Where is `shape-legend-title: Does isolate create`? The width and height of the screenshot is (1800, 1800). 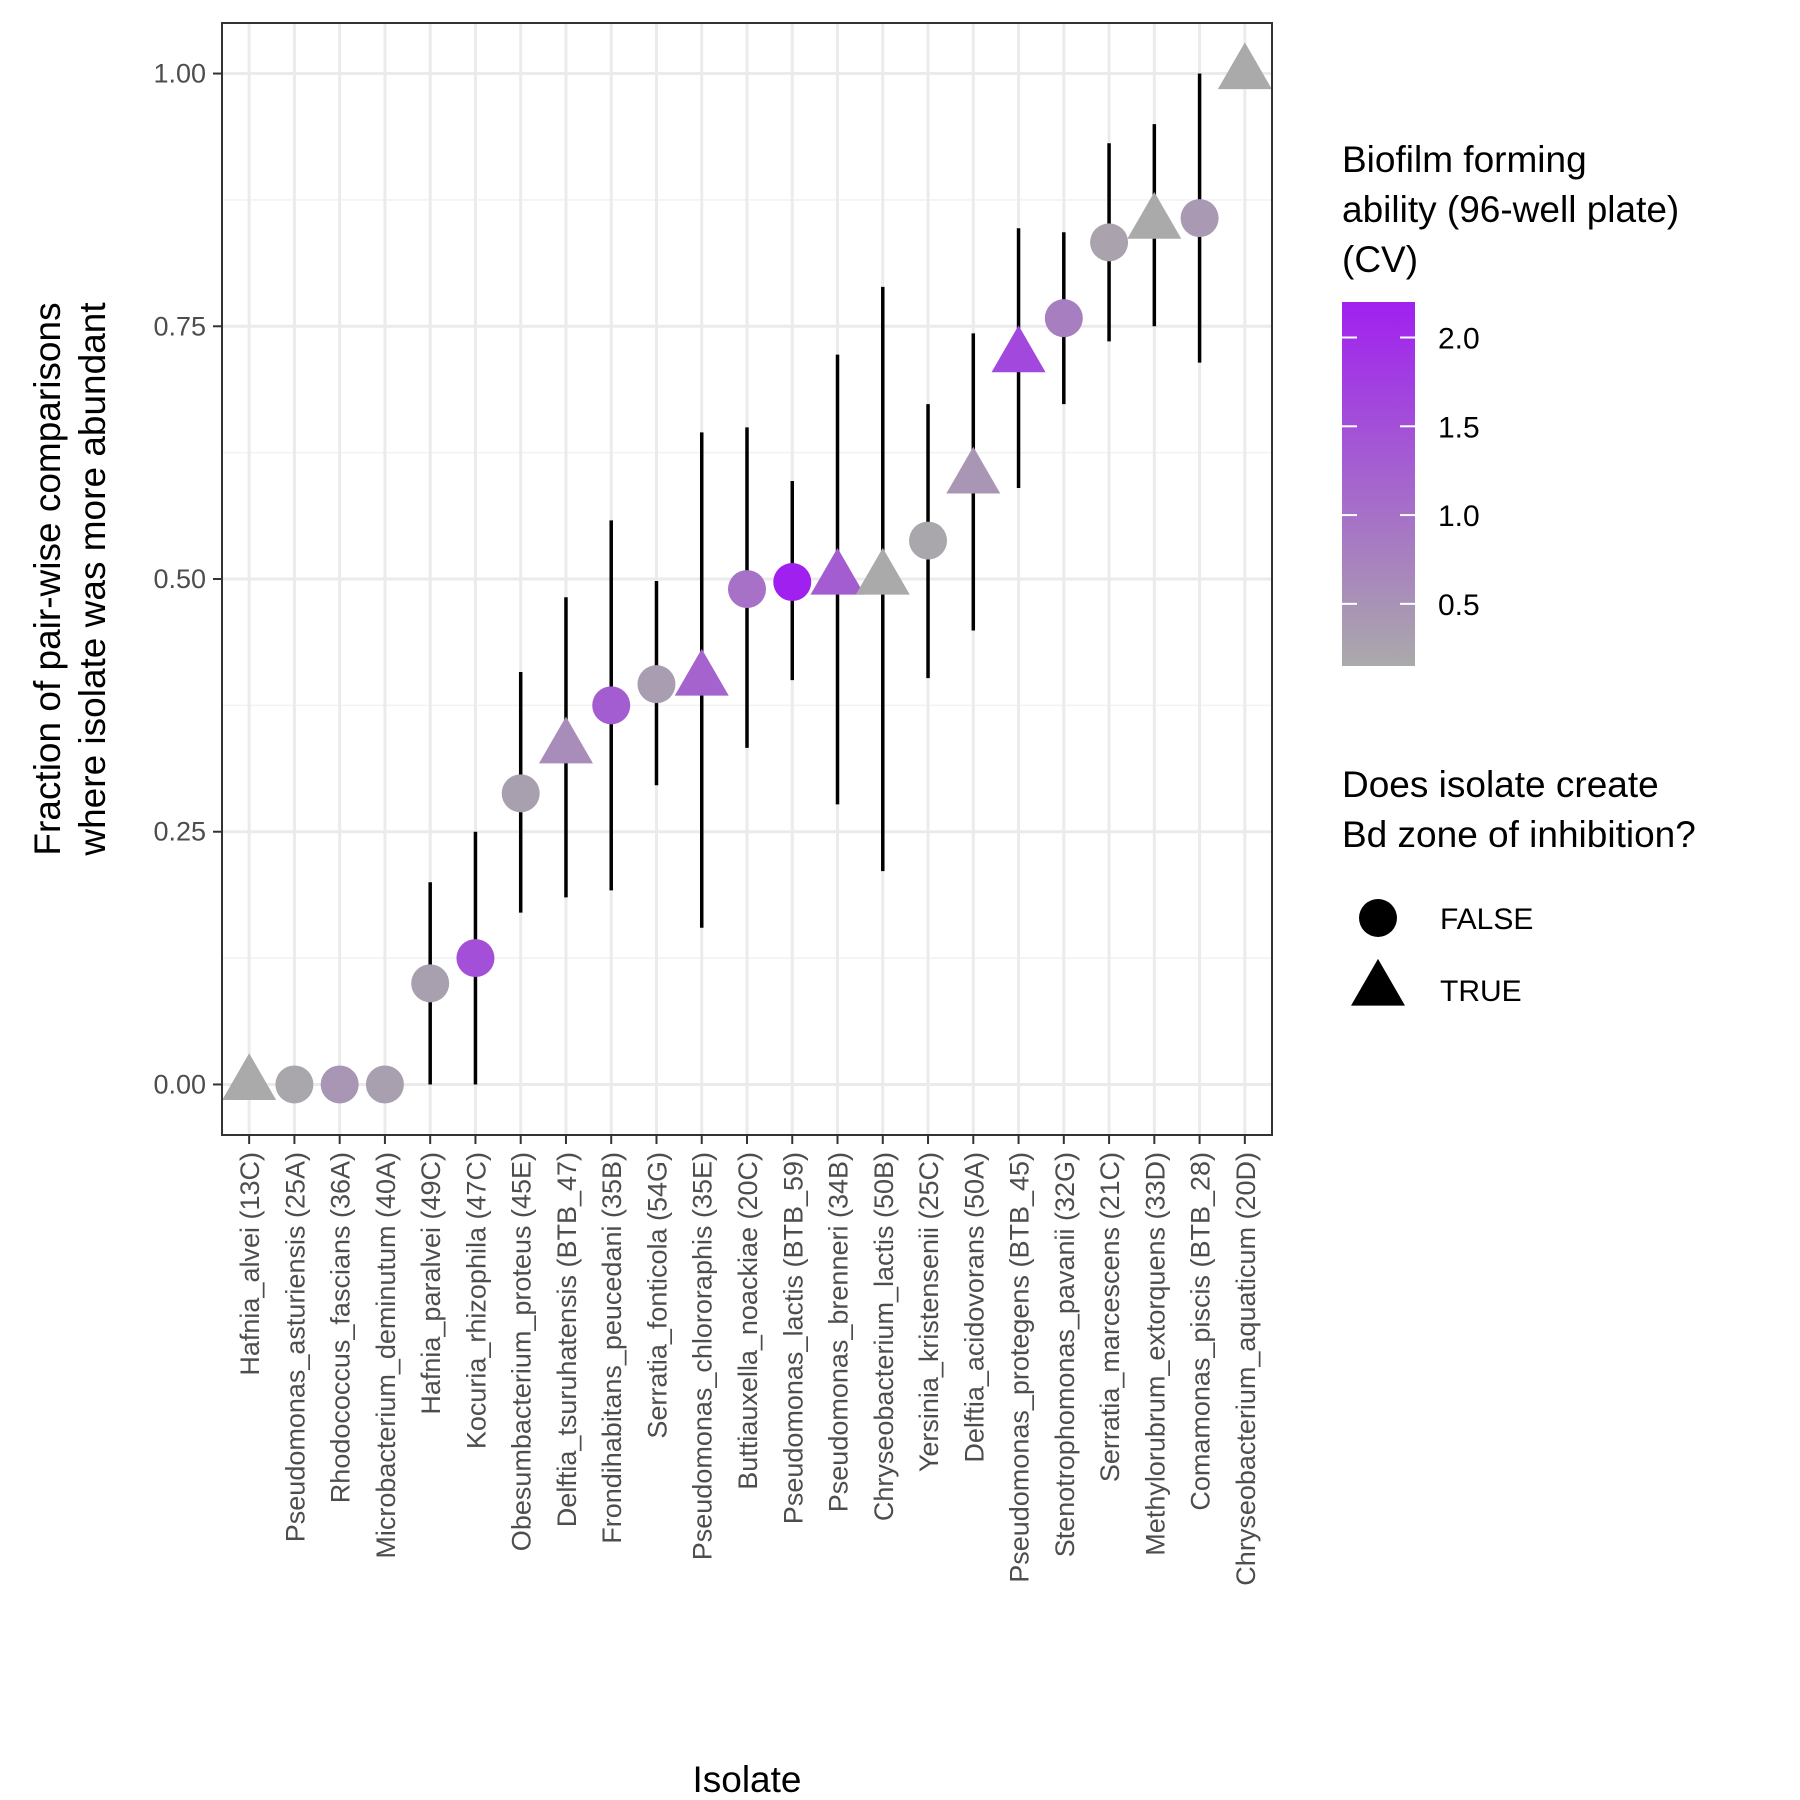 shape-legend-title: Does isolate create is located at coordinates (1500, 784).